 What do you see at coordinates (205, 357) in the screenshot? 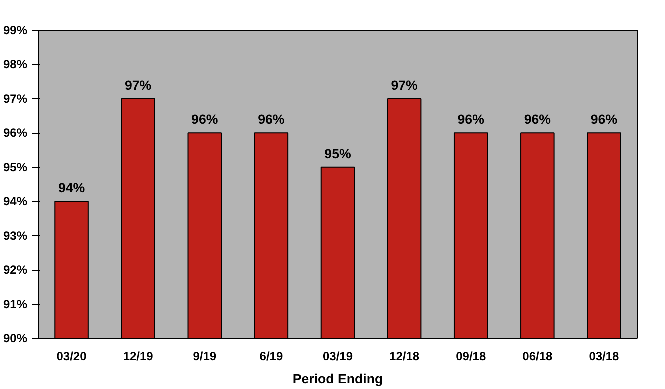
I see `x-tick-label: 9/19` at bounding box center [205, 357].